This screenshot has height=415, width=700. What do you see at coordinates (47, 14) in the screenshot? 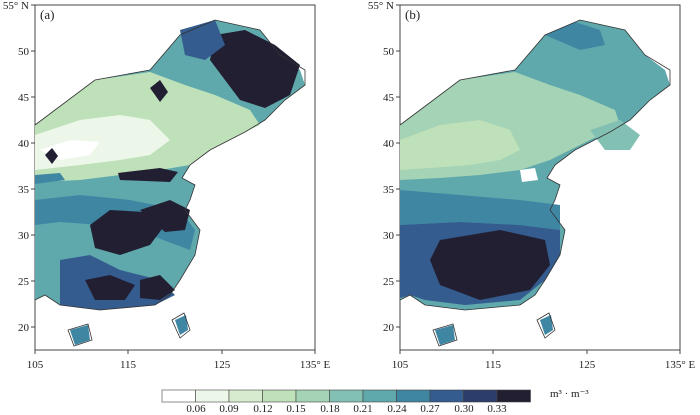
I see `panel-a-label: (a)` at bounding box center [47, 14].